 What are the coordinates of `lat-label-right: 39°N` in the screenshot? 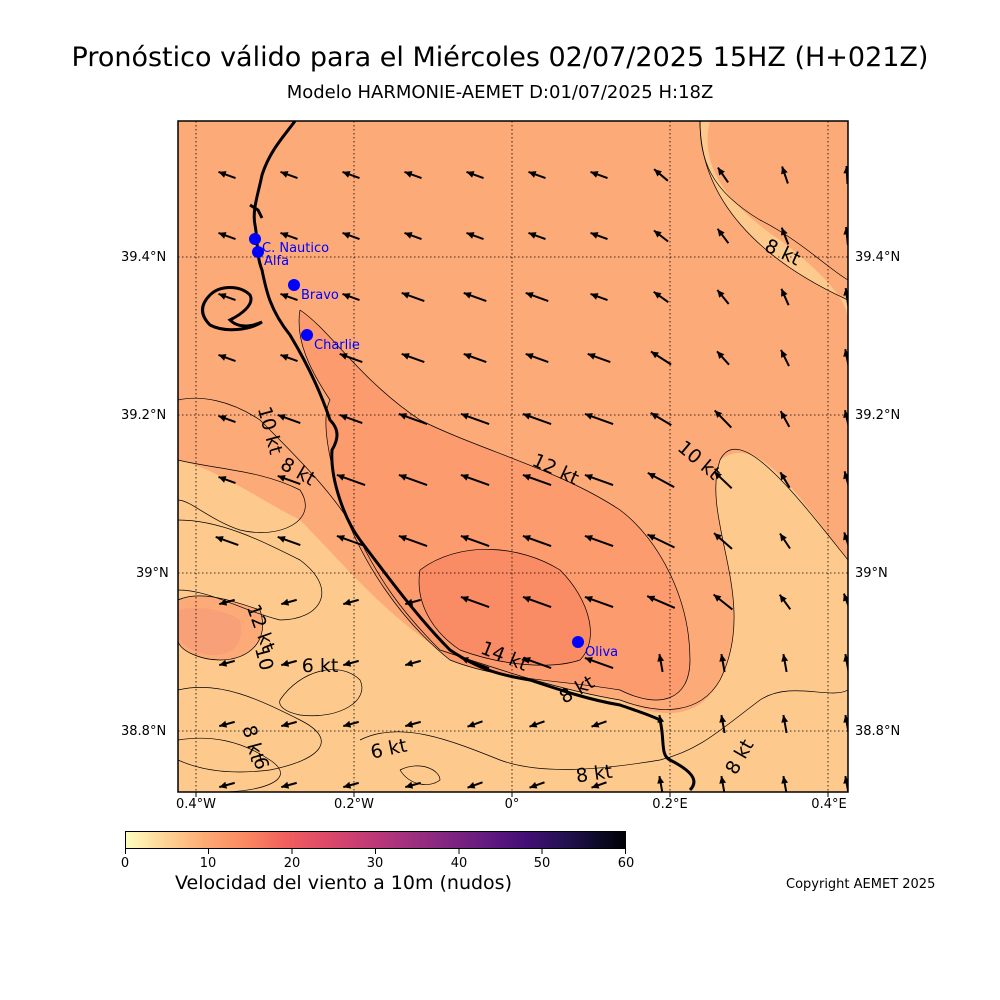 It's located at (871, 573).